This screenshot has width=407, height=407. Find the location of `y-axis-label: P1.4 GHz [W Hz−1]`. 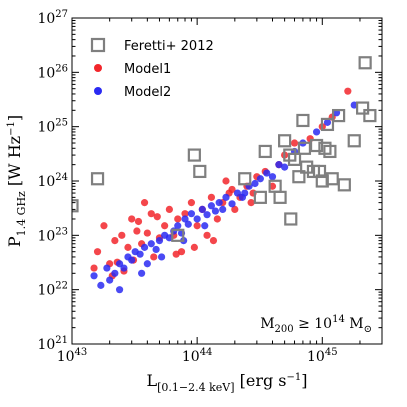

y-axis-label: P1.4 GHz [W Hz−1] is located at coordinates (16, 181).